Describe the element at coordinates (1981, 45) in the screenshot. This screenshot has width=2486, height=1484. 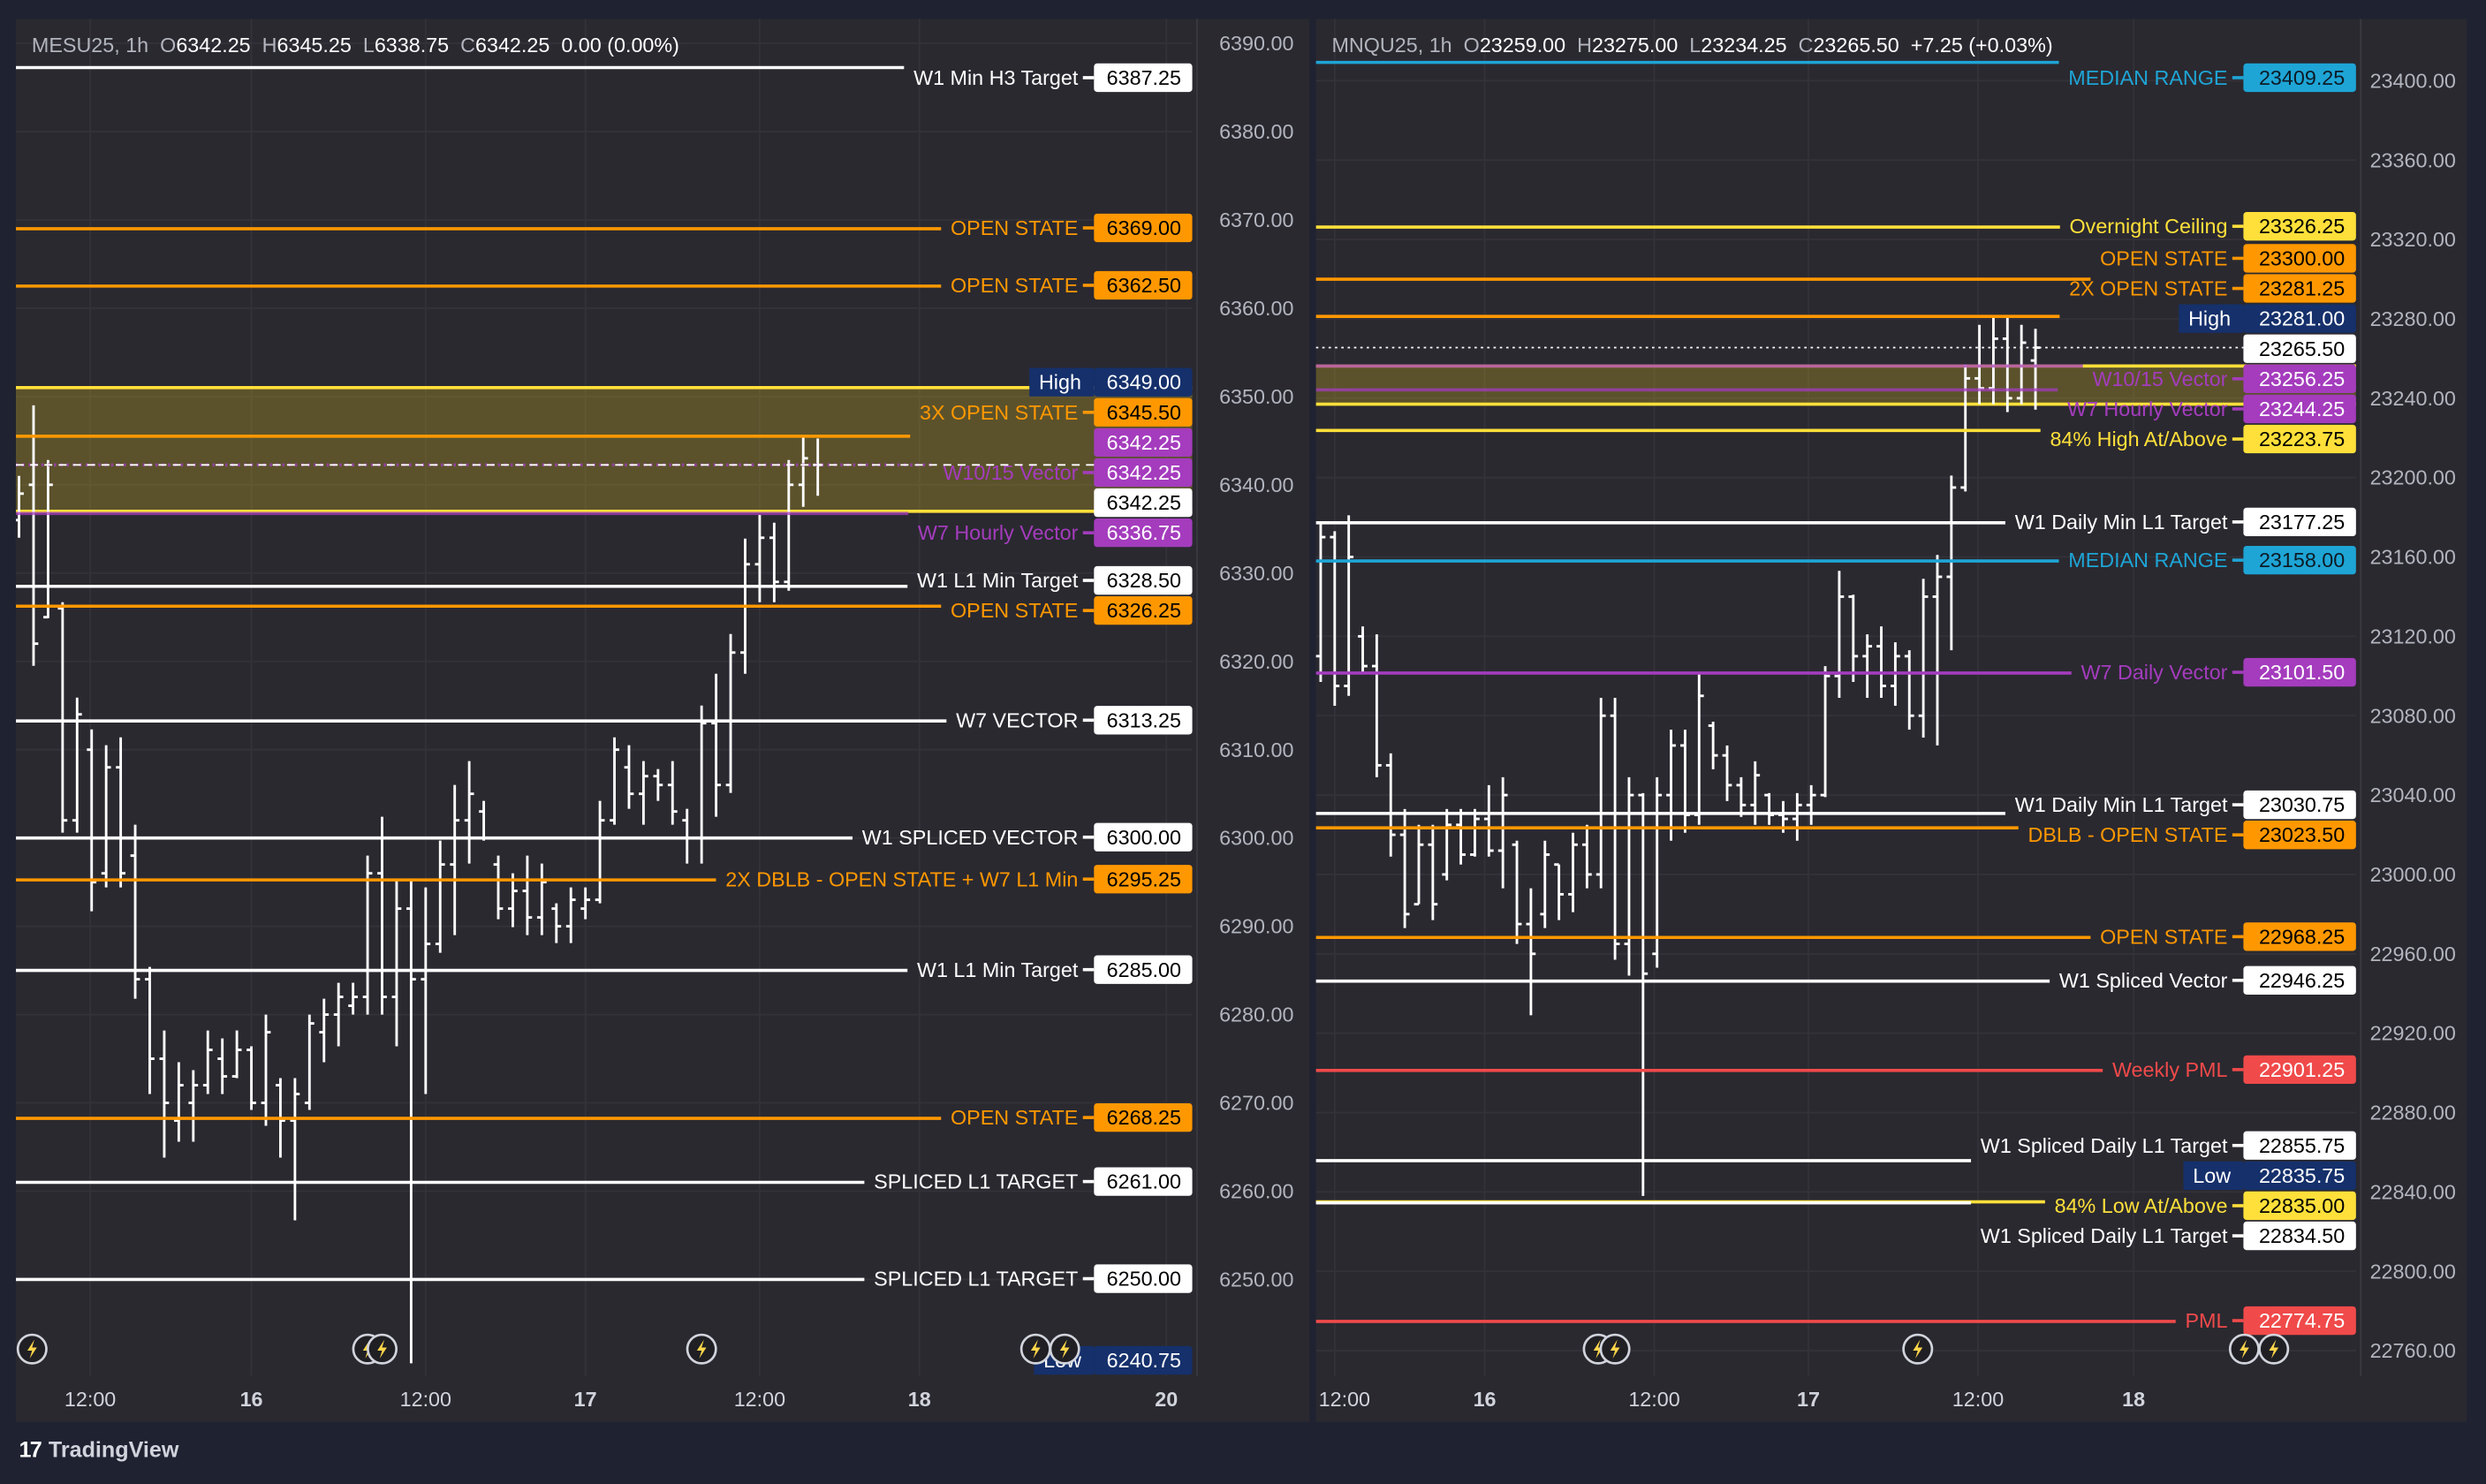
I see `change-value: +7.25 (+0.03%)` at that location.